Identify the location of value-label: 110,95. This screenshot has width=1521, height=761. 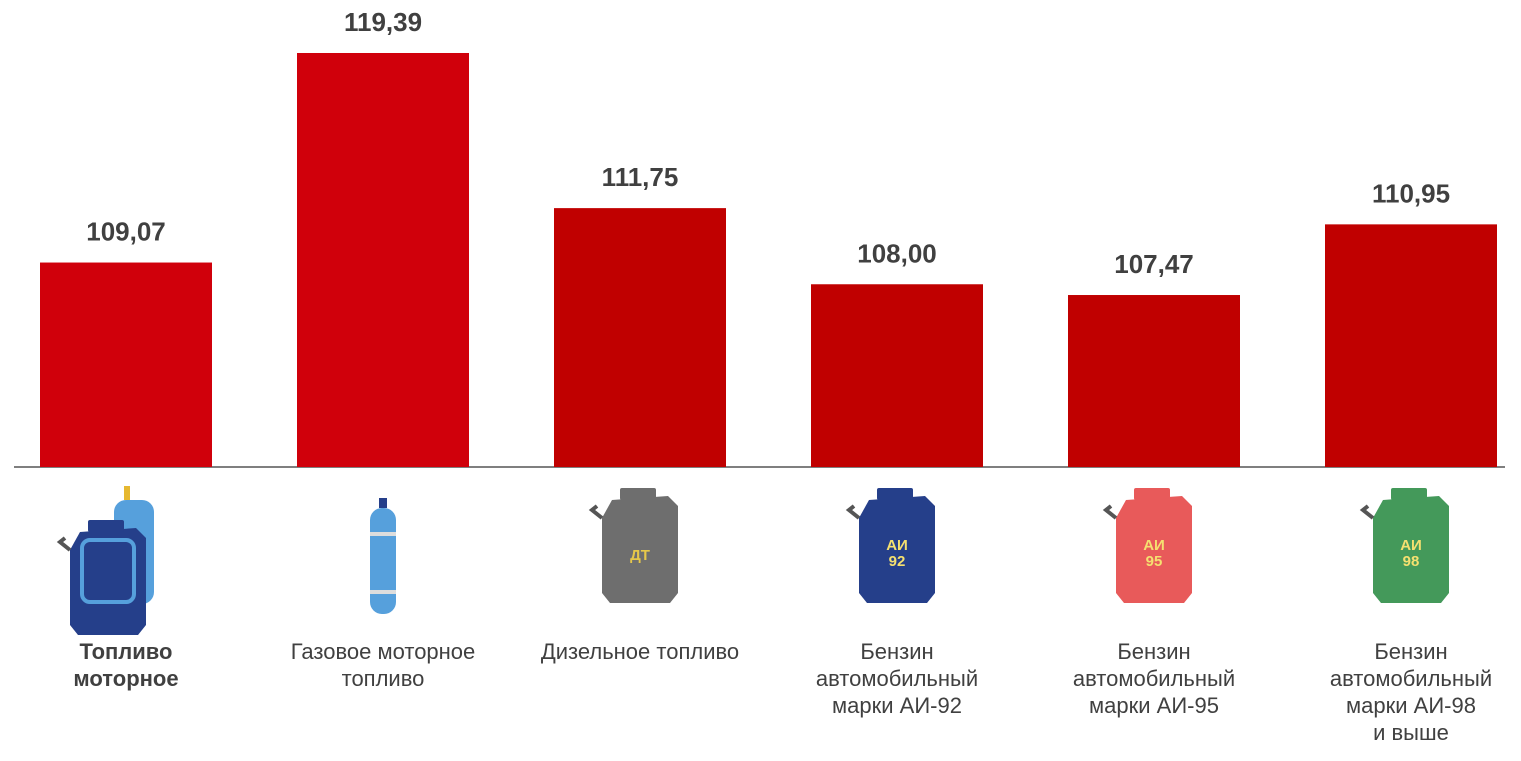
(1411, 193).